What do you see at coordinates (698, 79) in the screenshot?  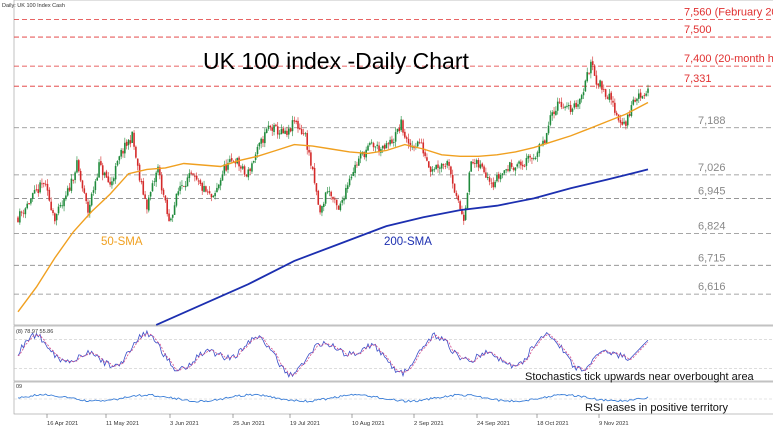 I see `level-label-3: 7,331` at bounding box center [698, 79].